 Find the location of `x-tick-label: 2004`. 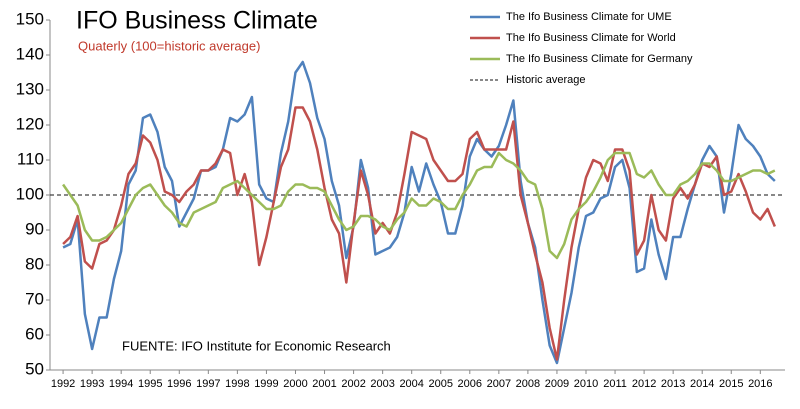

x-tick-label: 2004 is located at coordinates (411, 384).